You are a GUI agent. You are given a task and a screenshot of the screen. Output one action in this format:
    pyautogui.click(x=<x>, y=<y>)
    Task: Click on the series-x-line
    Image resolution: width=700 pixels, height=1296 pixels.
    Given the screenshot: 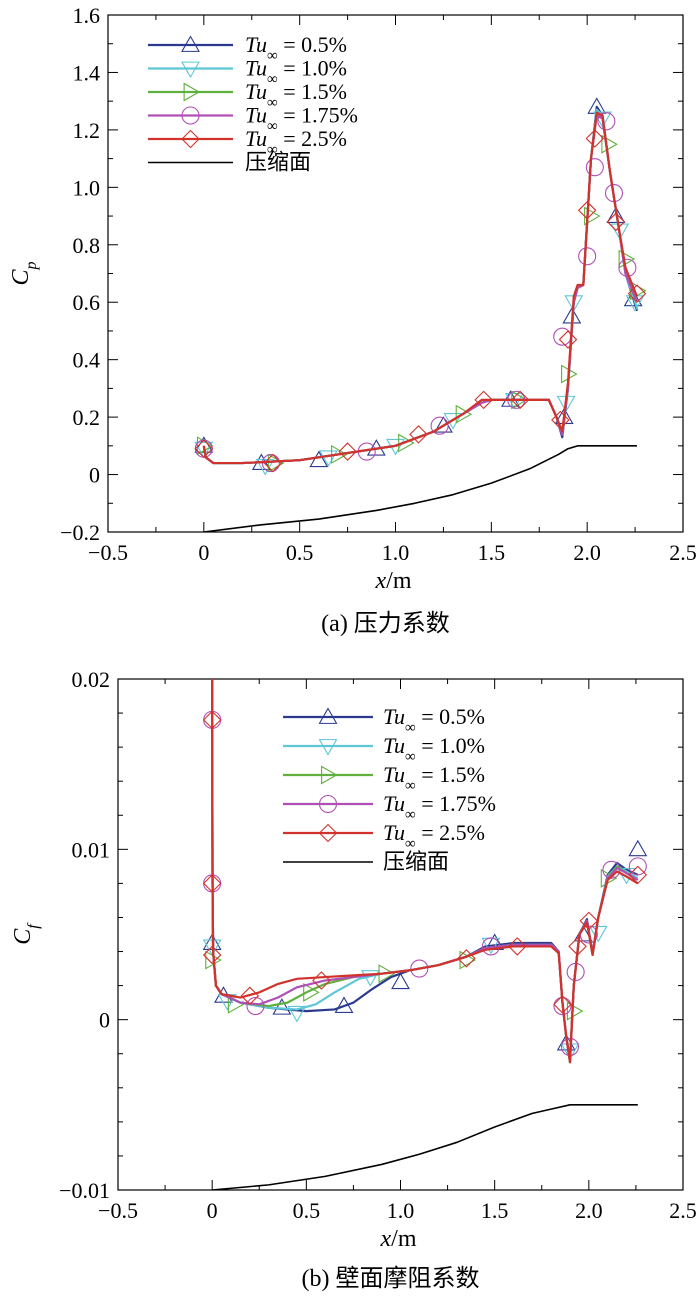 What is the action you would take?
    pyautogui.click(x=425, y=1147)
    